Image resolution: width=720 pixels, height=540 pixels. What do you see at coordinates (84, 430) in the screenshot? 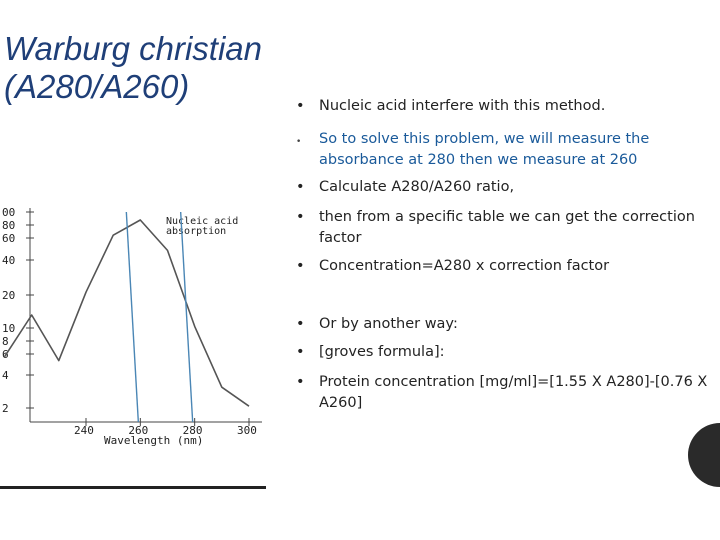
I see `x-tick-label: 240` at bounding box center [84, 430].